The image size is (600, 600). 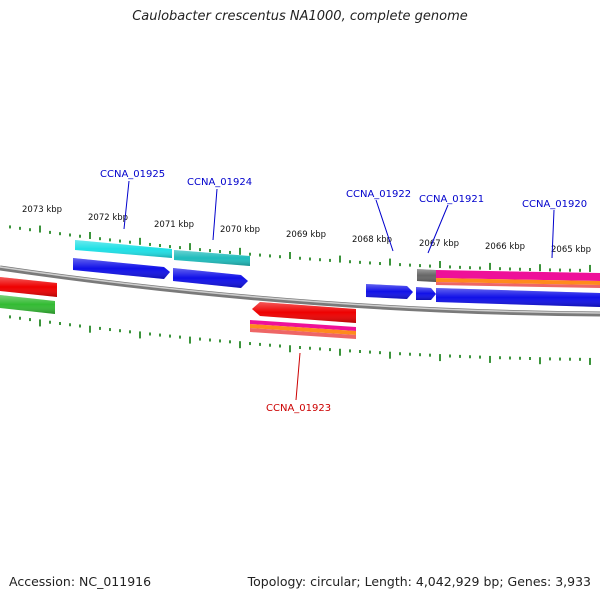 What do you see at coordinates (300, 340) in the screenshot?
I see `inner-tick-track` at bounding box center [300, 340].